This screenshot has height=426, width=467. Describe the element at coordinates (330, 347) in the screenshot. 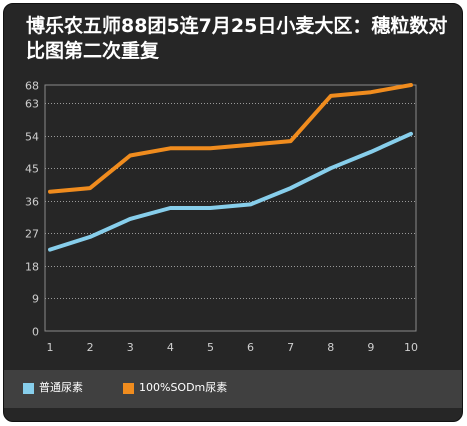

I see `x-tick-label-8: 8` at that location.